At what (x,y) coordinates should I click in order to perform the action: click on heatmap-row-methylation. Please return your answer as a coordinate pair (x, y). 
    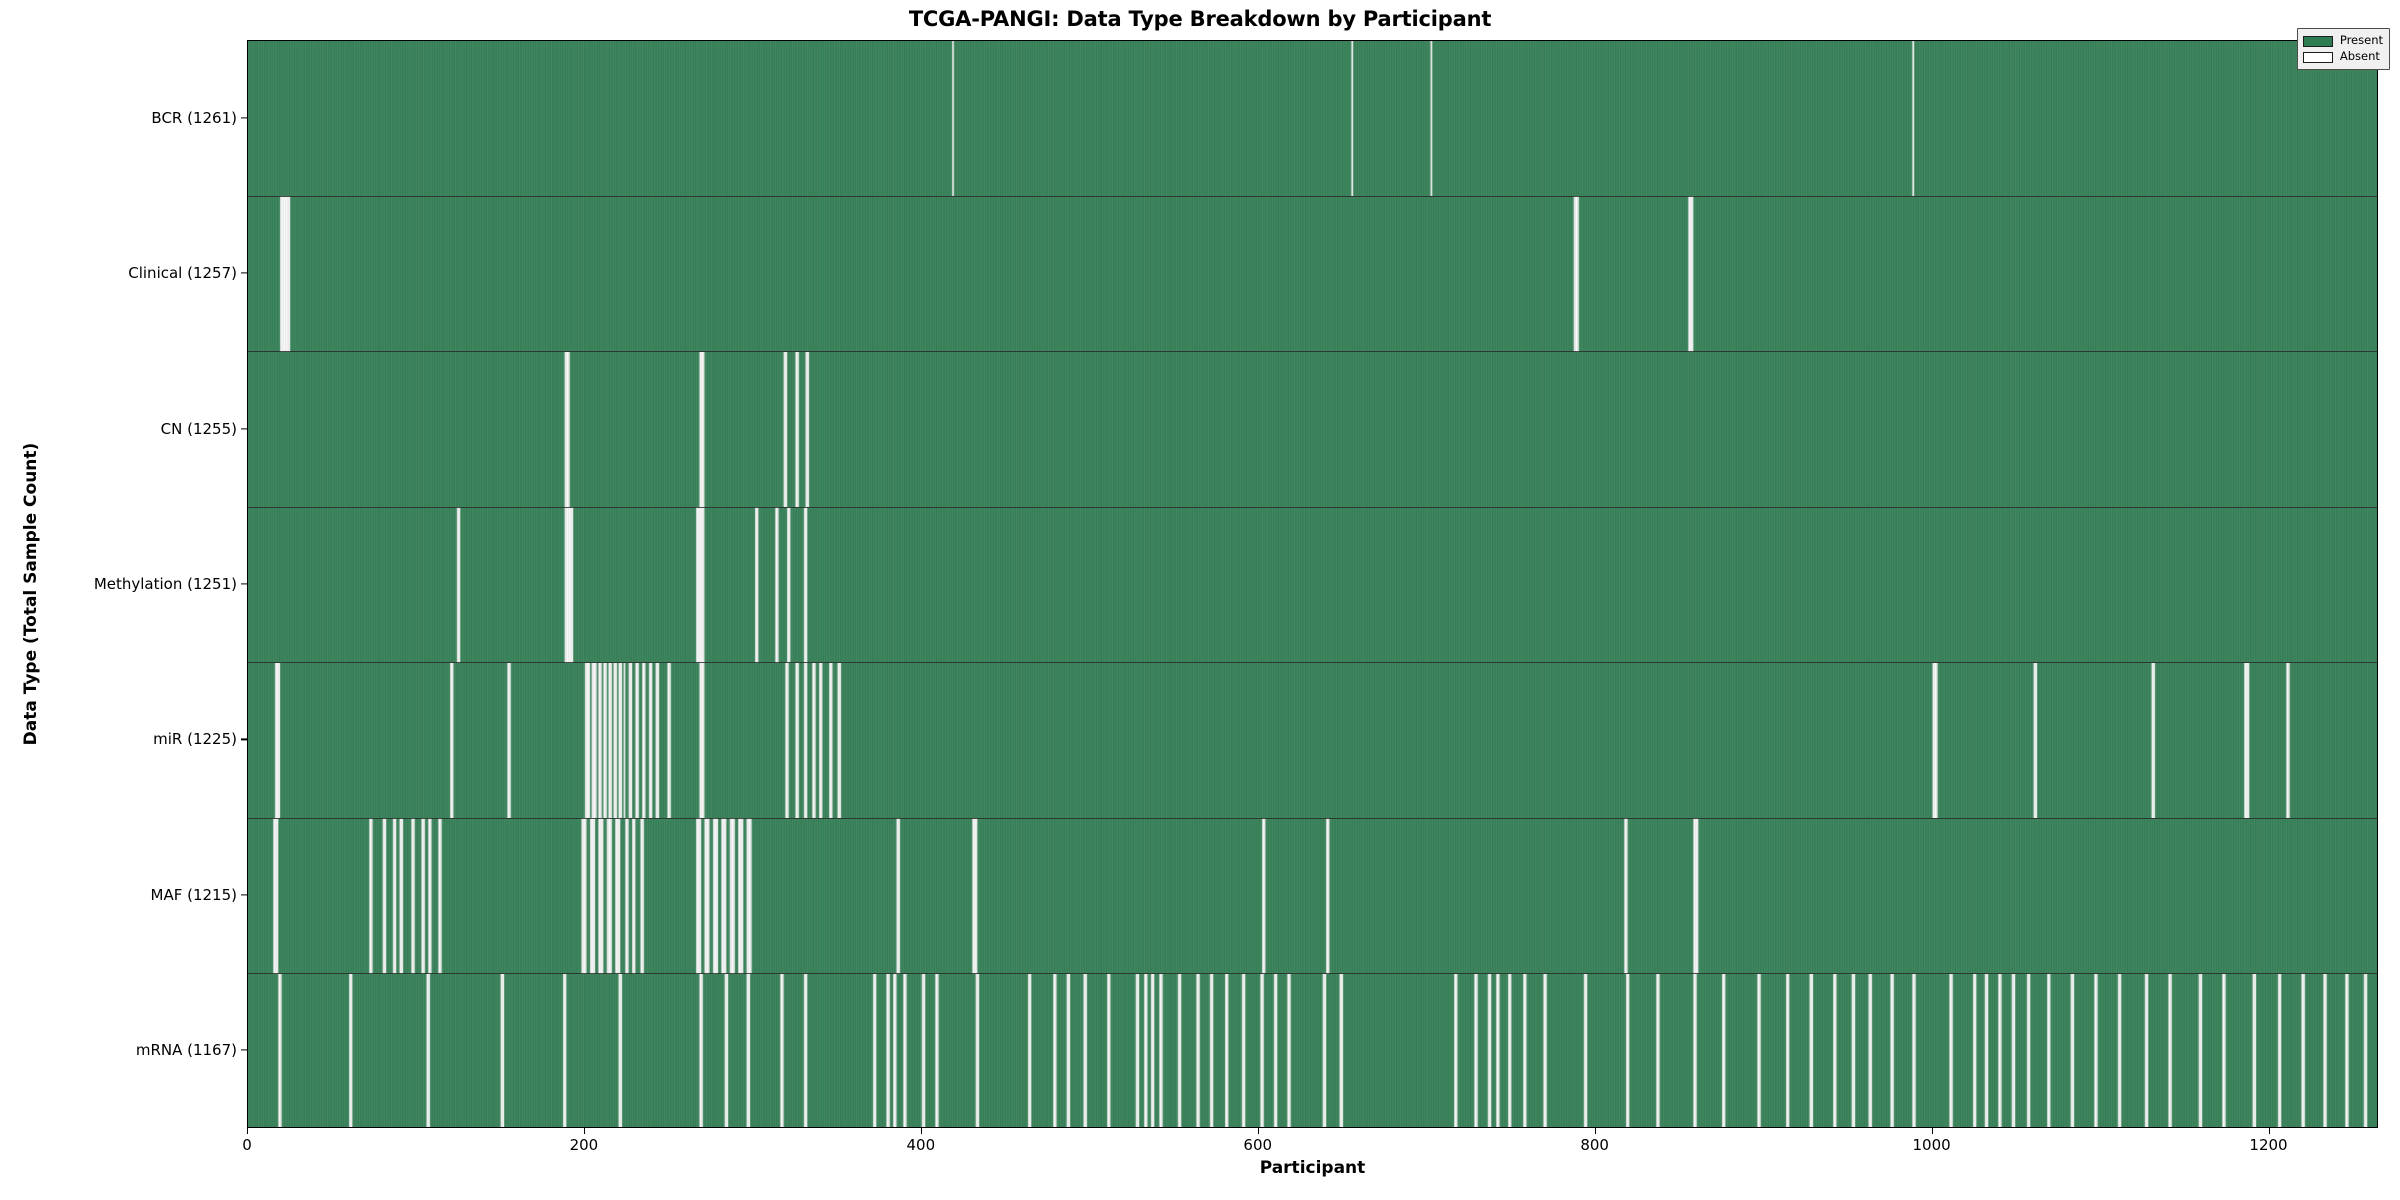
    Looking at the image, I should click on (1312, 585).